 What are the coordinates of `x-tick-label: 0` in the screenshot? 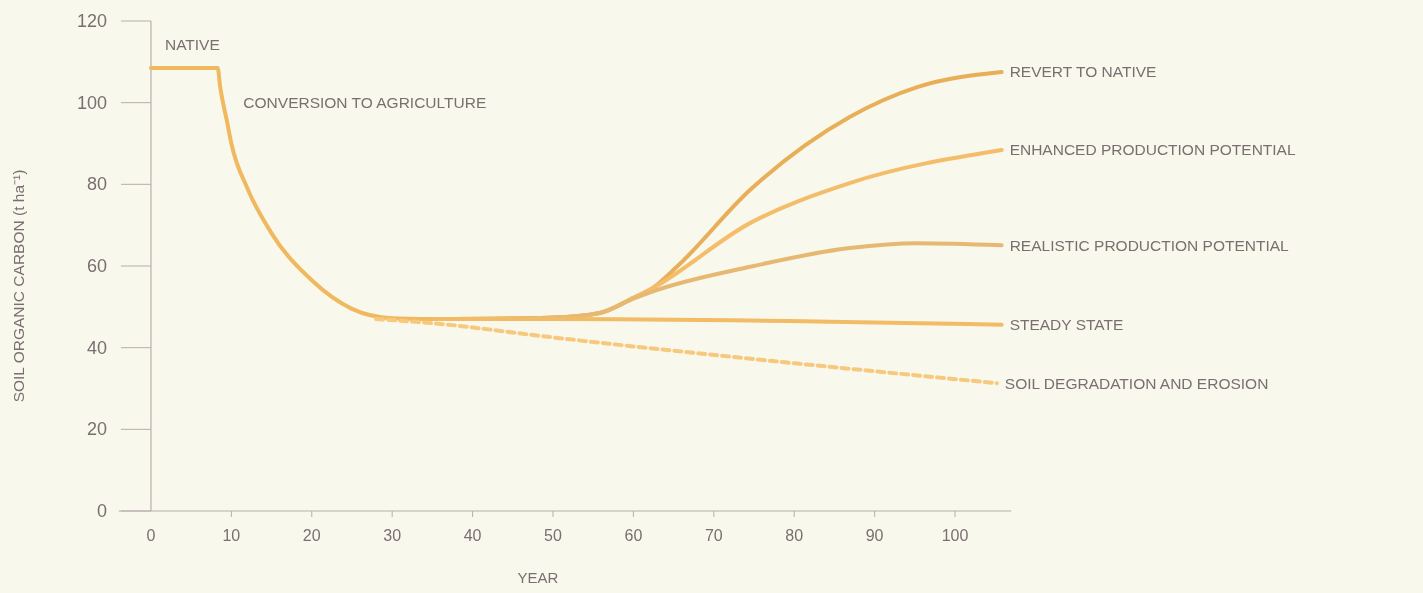 It's located at (151, 535).